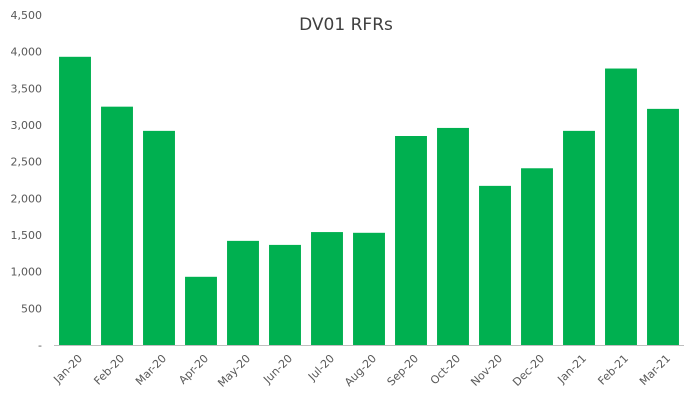 Image resolution: width=694 pixels, height=401 pixels. I want to click on y-tick-label: 500, so click(31, 308).